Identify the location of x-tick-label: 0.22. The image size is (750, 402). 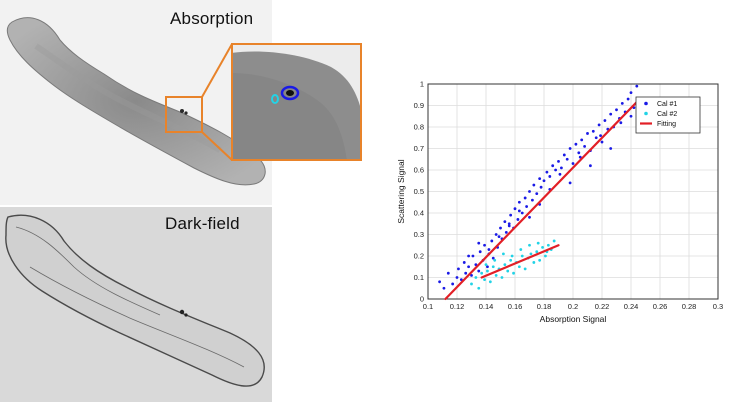
(602, 306).